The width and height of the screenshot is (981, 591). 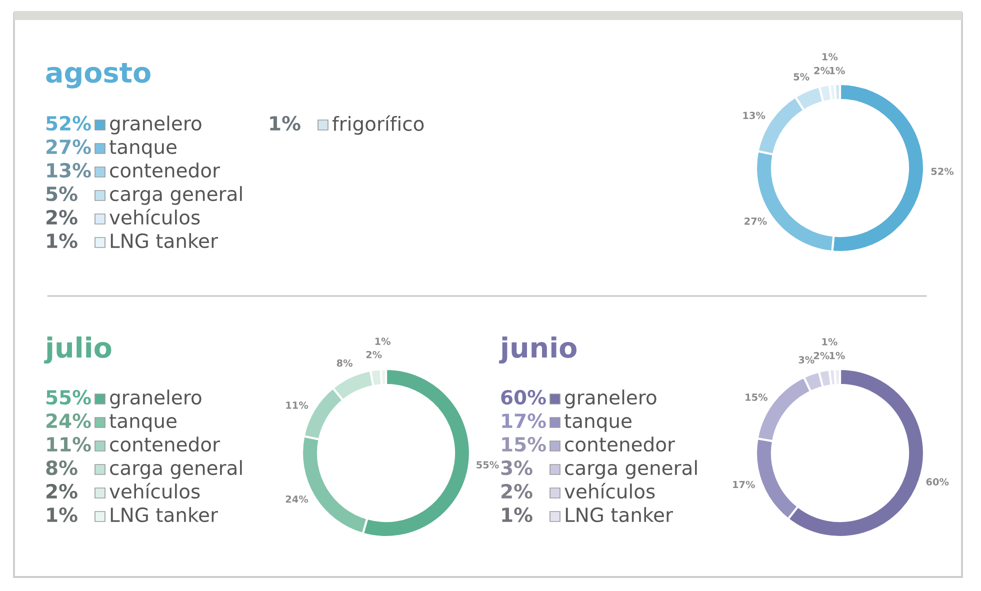 What do you see at coordinates (754, 116) in the screenshot?
I see `data-label: 13%` at bounding box center [754, 116].